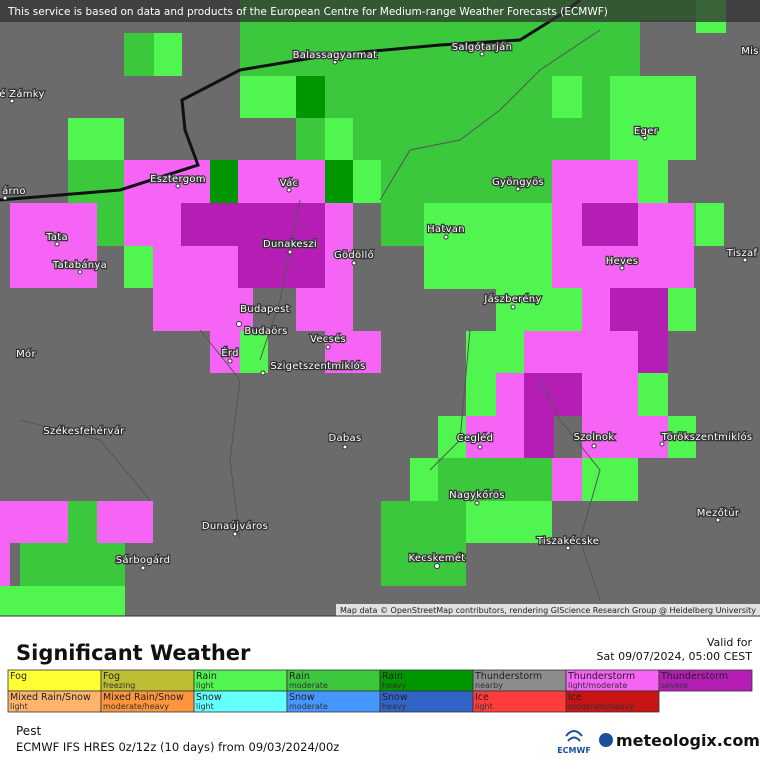  Describe the element at coordinates (436, 558) in the screenshot. I see `city: Kecskemét` at that location.